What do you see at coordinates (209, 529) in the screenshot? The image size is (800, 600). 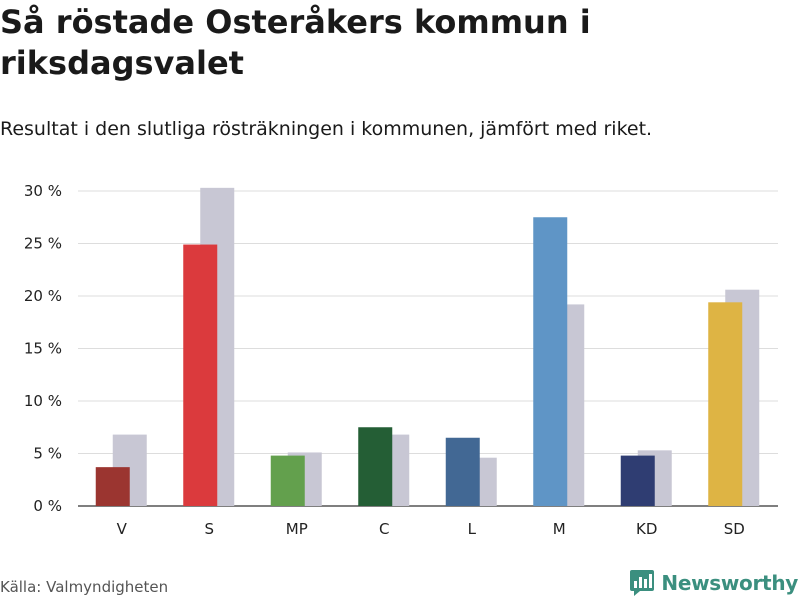 I see `x-tick-label: S` at bounding box center [209, 529].